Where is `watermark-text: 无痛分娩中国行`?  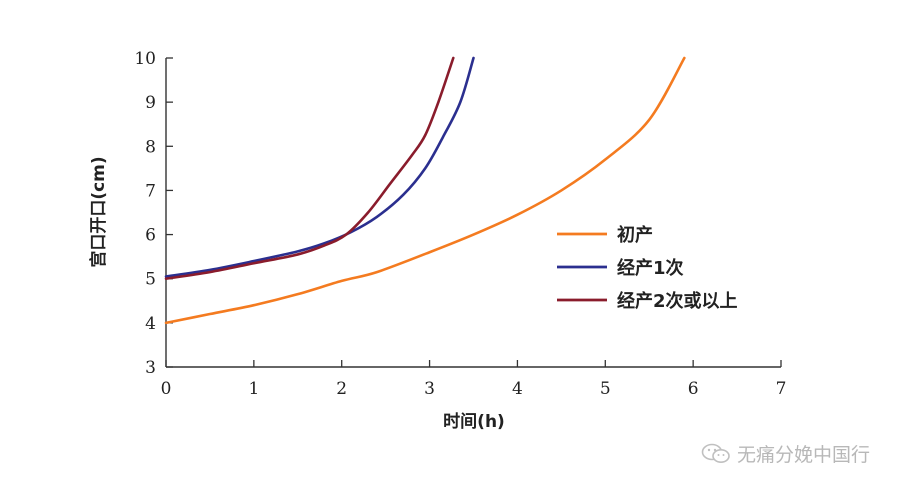 watermark-text: 无痛分娩中国行 is located at coordinates (803, 455).